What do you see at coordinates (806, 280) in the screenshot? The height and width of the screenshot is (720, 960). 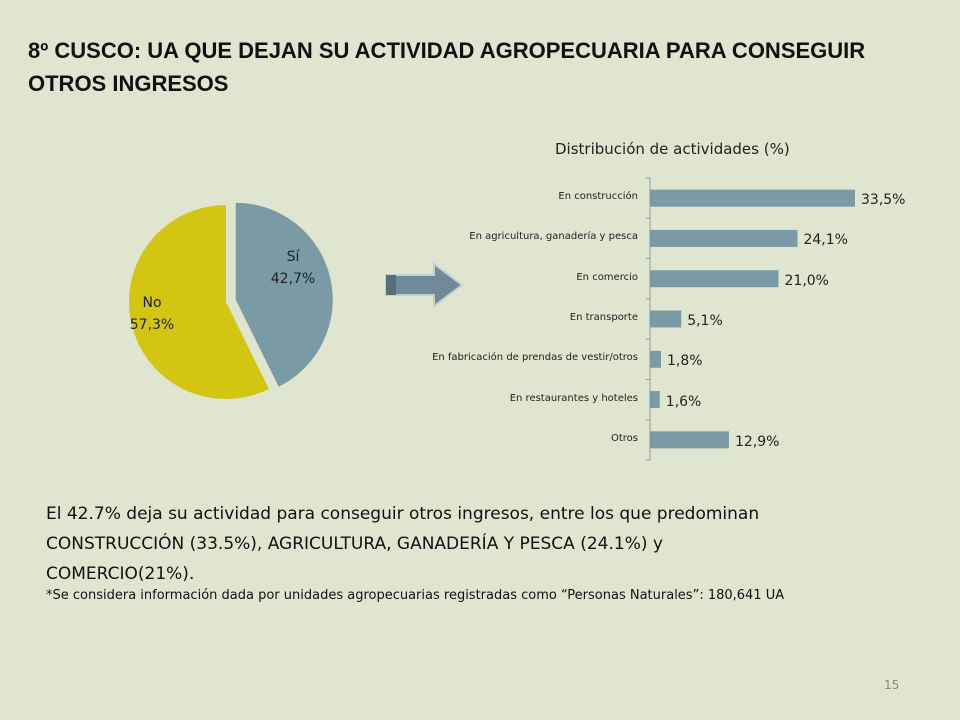 I see `bar-value-label: 21,0%` at bounding box center [806, 280].